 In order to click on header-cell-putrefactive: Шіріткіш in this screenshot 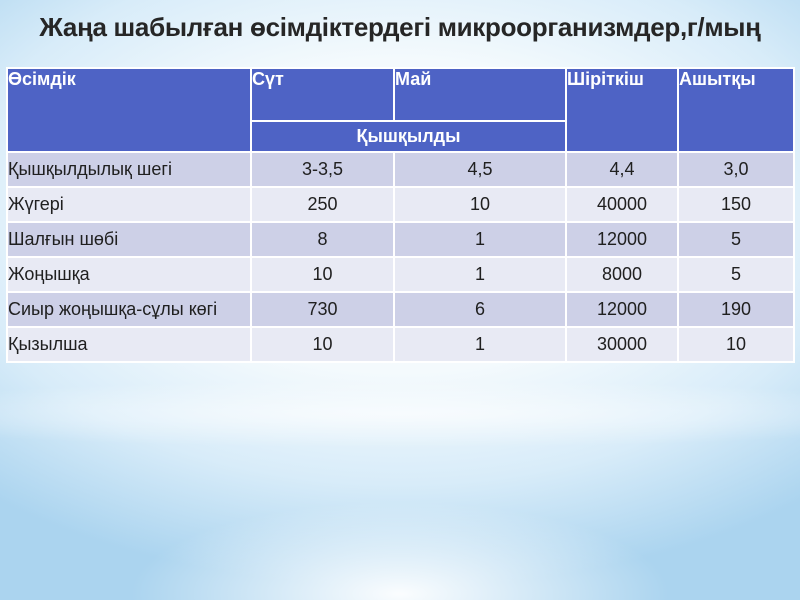, I will do `click(622, 110)`.